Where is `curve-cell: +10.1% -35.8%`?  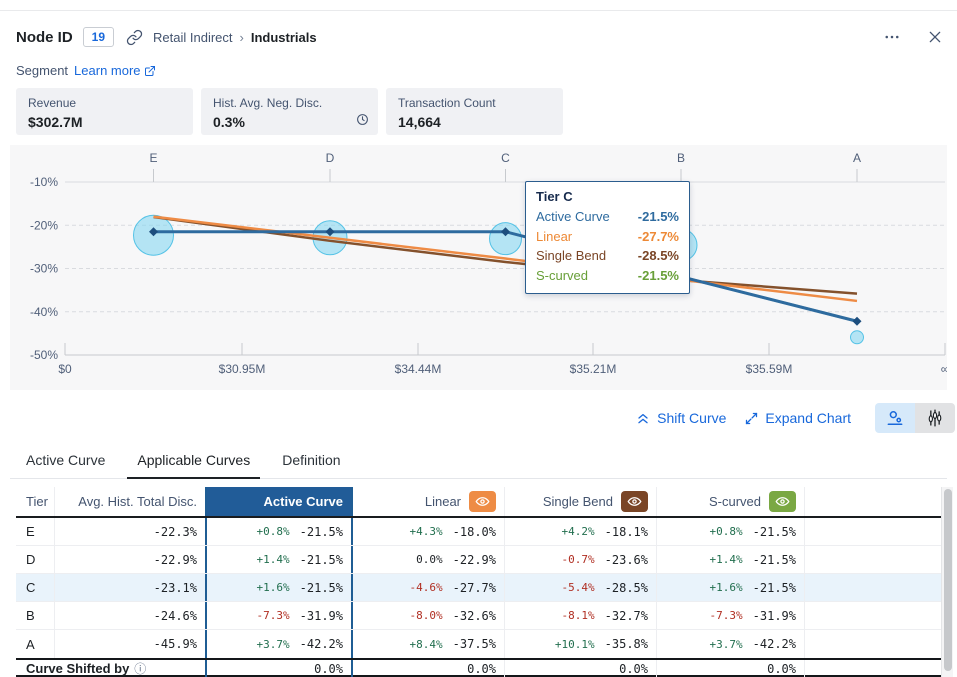
curve-cell: +10.1% -35.8% is located at coordinates (581, 644).